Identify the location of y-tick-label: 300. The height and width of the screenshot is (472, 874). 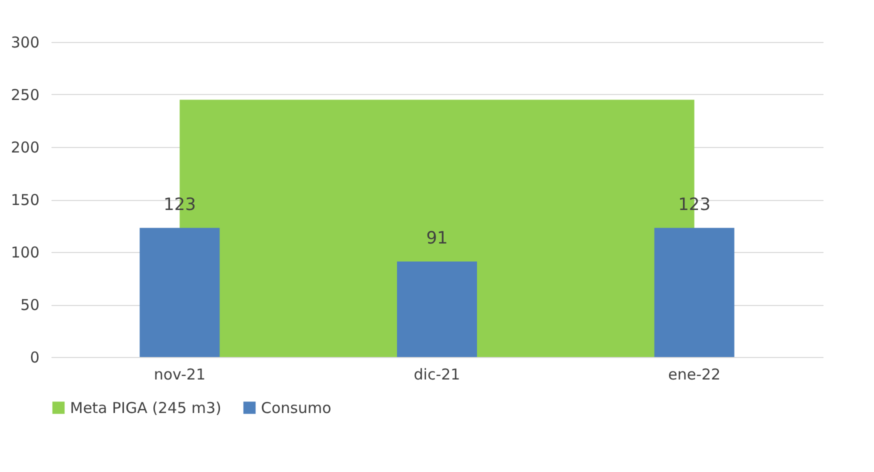
(25, 43).